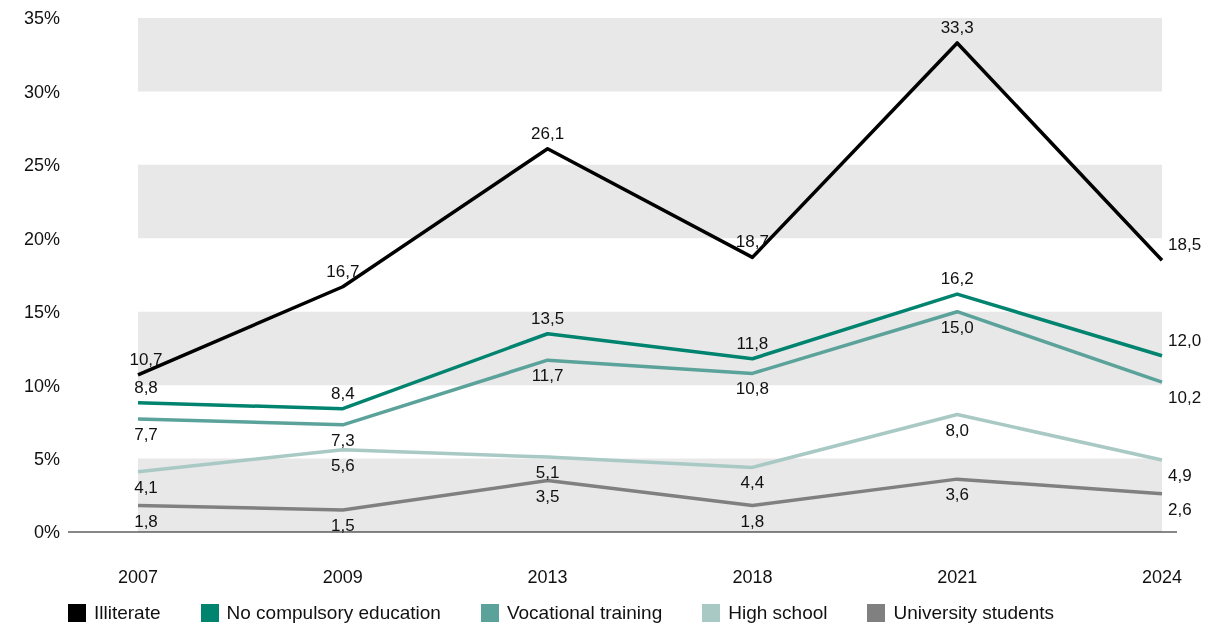 The image size is (1230, 632). What do you see at coordinates (752, 576) in the screenshot?
I see `x-tick-label: 2018` at bounding box center [752, 576].